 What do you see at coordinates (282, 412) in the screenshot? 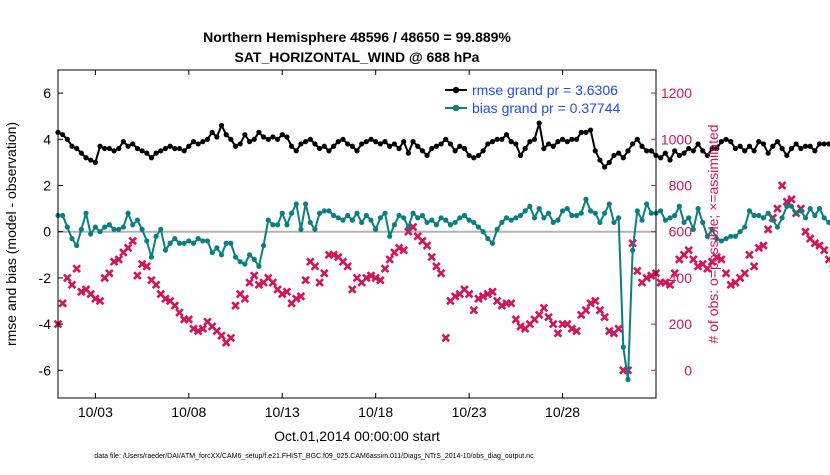
I see `x-tick-label: 10/13` at bounding box center [282, 412].